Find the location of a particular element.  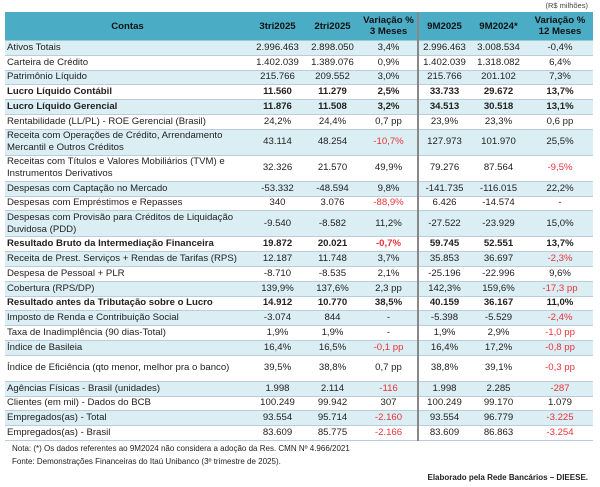

cell-value: -88,9% is located at coordinates (389, 204).